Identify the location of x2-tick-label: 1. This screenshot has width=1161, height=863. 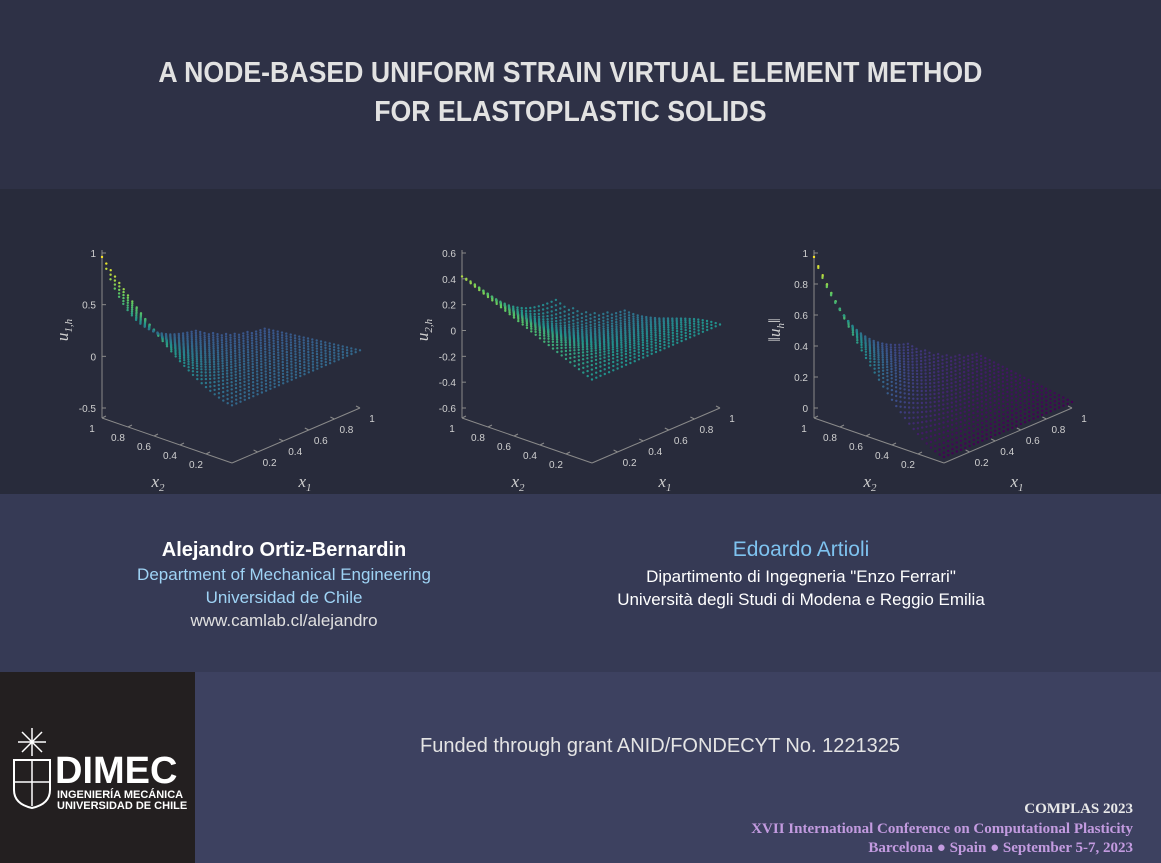
(452, 429).